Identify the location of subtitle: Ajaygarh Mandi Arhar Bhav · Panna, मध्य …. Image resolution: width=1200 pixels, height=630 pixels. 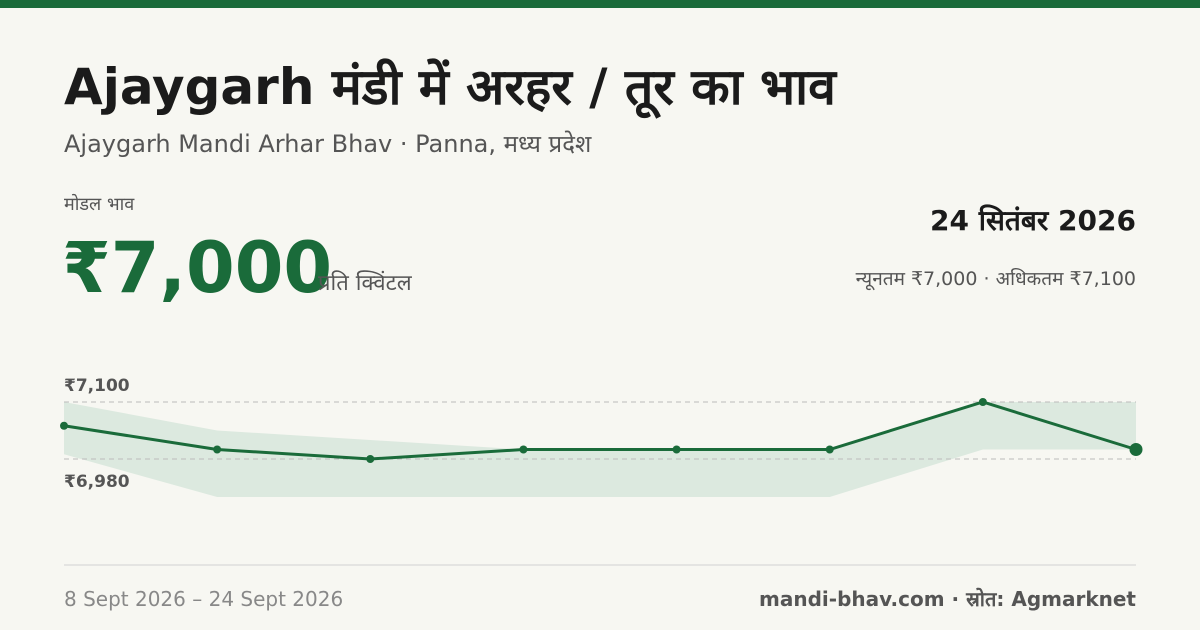
(328, 144).